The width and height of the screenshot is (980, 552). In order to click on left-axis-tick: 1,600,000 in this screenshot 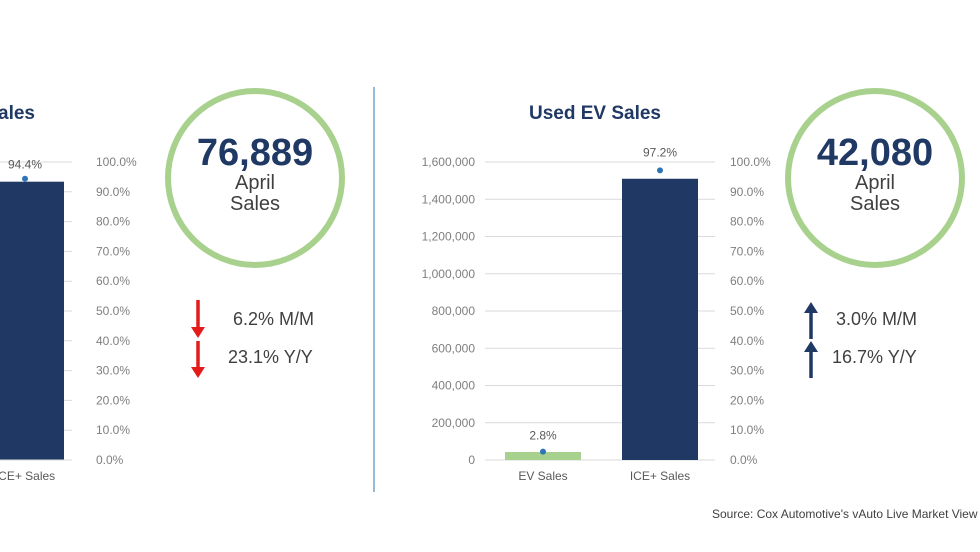, I will do `click(449, 162)`.